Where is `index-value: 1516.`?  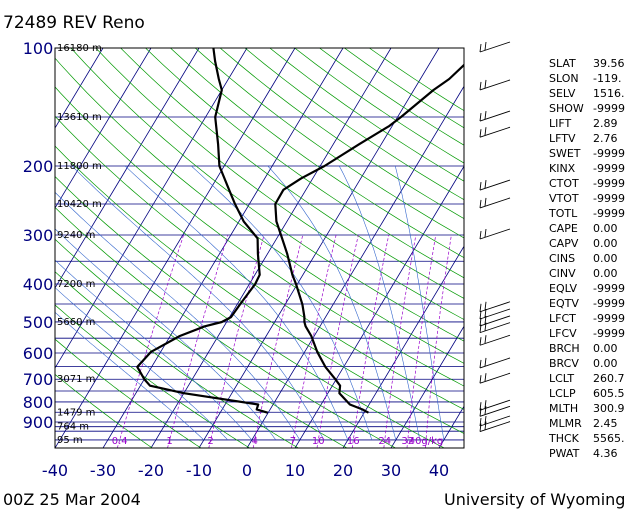
index-value: 1516. is located at coordinates (609, 93).